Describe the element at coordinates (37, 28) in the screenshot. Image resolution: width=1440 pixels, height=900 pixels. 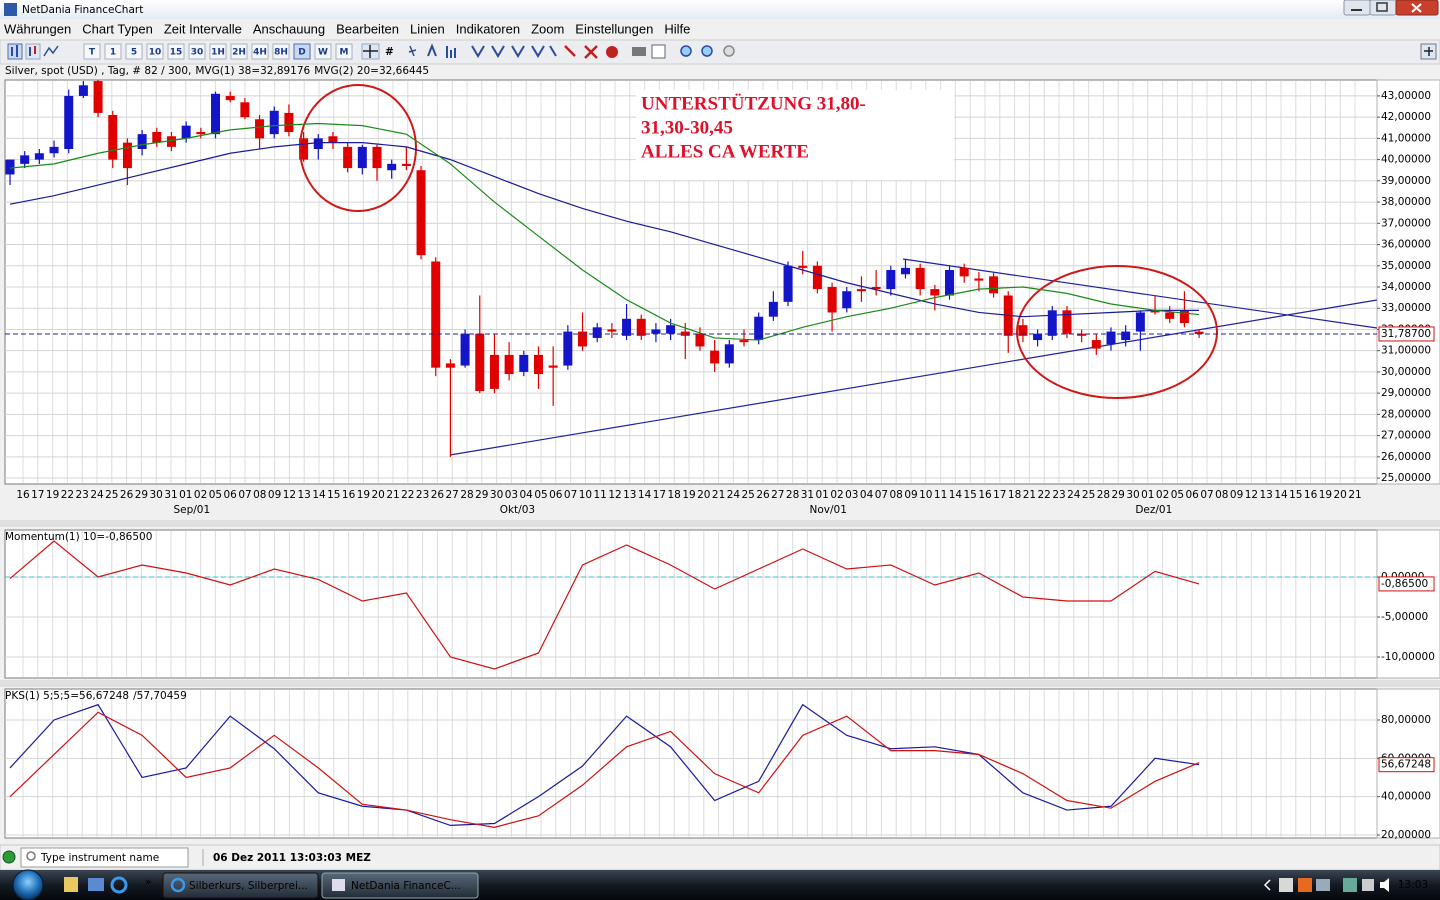
I see `menu-item: Währungen` at that location.